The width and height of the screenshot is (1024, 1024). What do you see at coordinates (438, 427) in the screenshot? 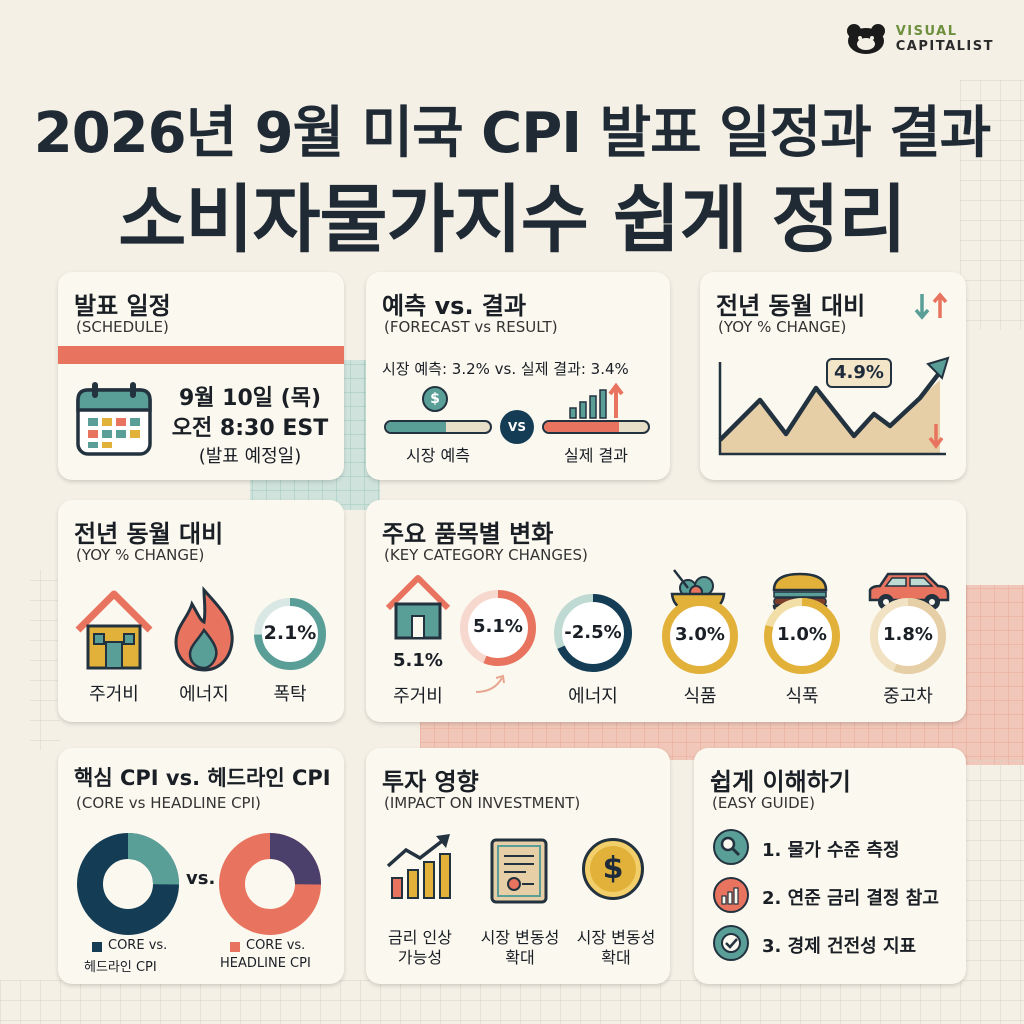
I see `forecast-bar` at bounding box center [438, 427].